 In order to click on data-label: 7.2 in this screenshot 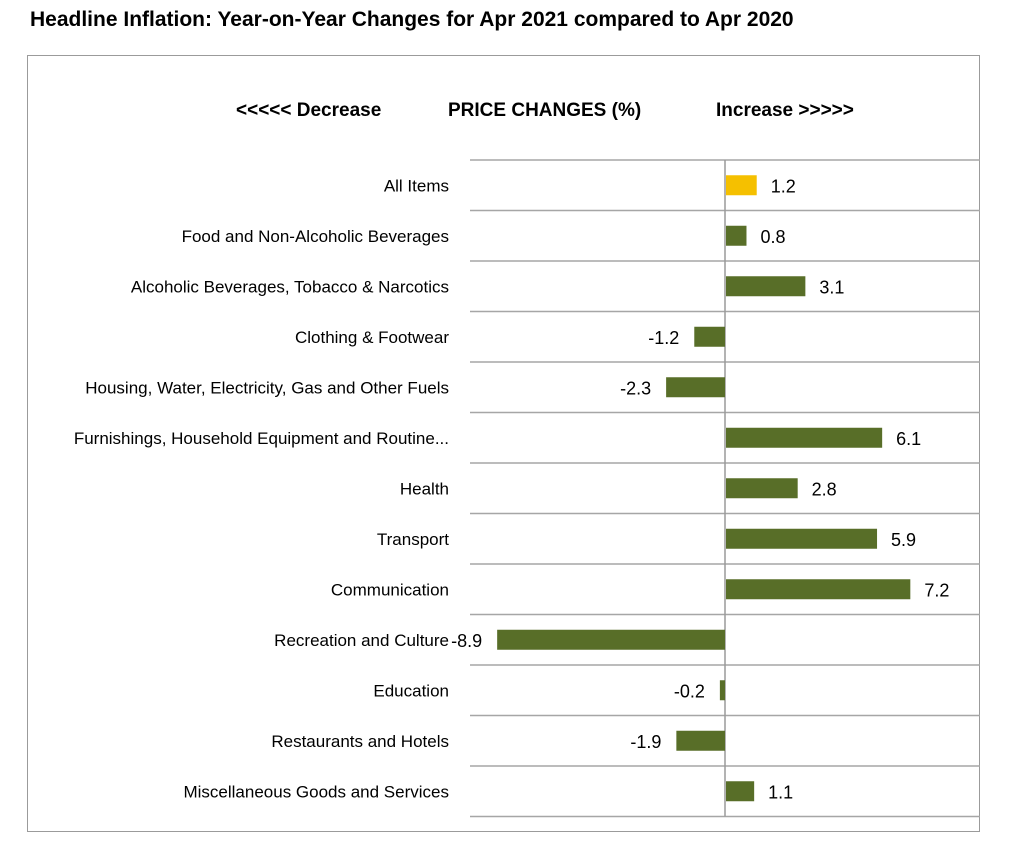, I will do `click(936, 590)`.